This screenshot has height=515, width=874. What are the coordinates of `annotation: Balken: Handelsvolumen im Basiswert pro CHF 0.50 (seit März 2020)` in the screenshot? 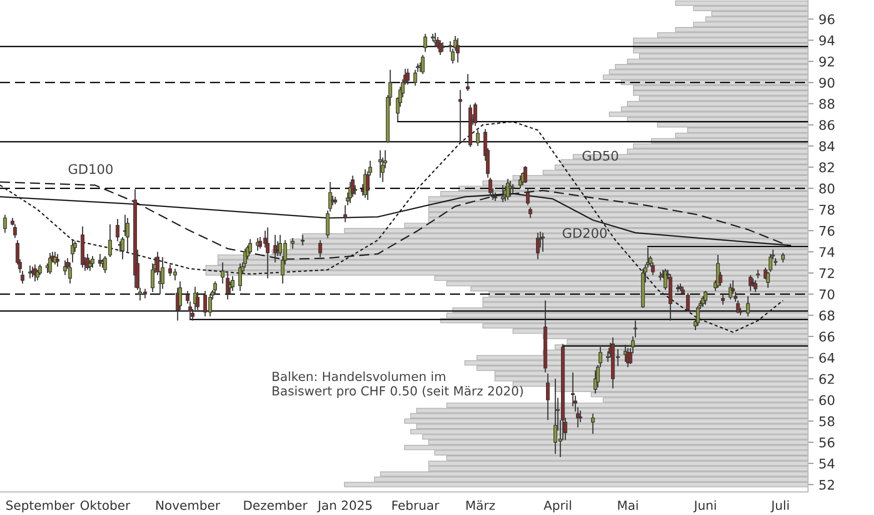 It's located at (397, 384).